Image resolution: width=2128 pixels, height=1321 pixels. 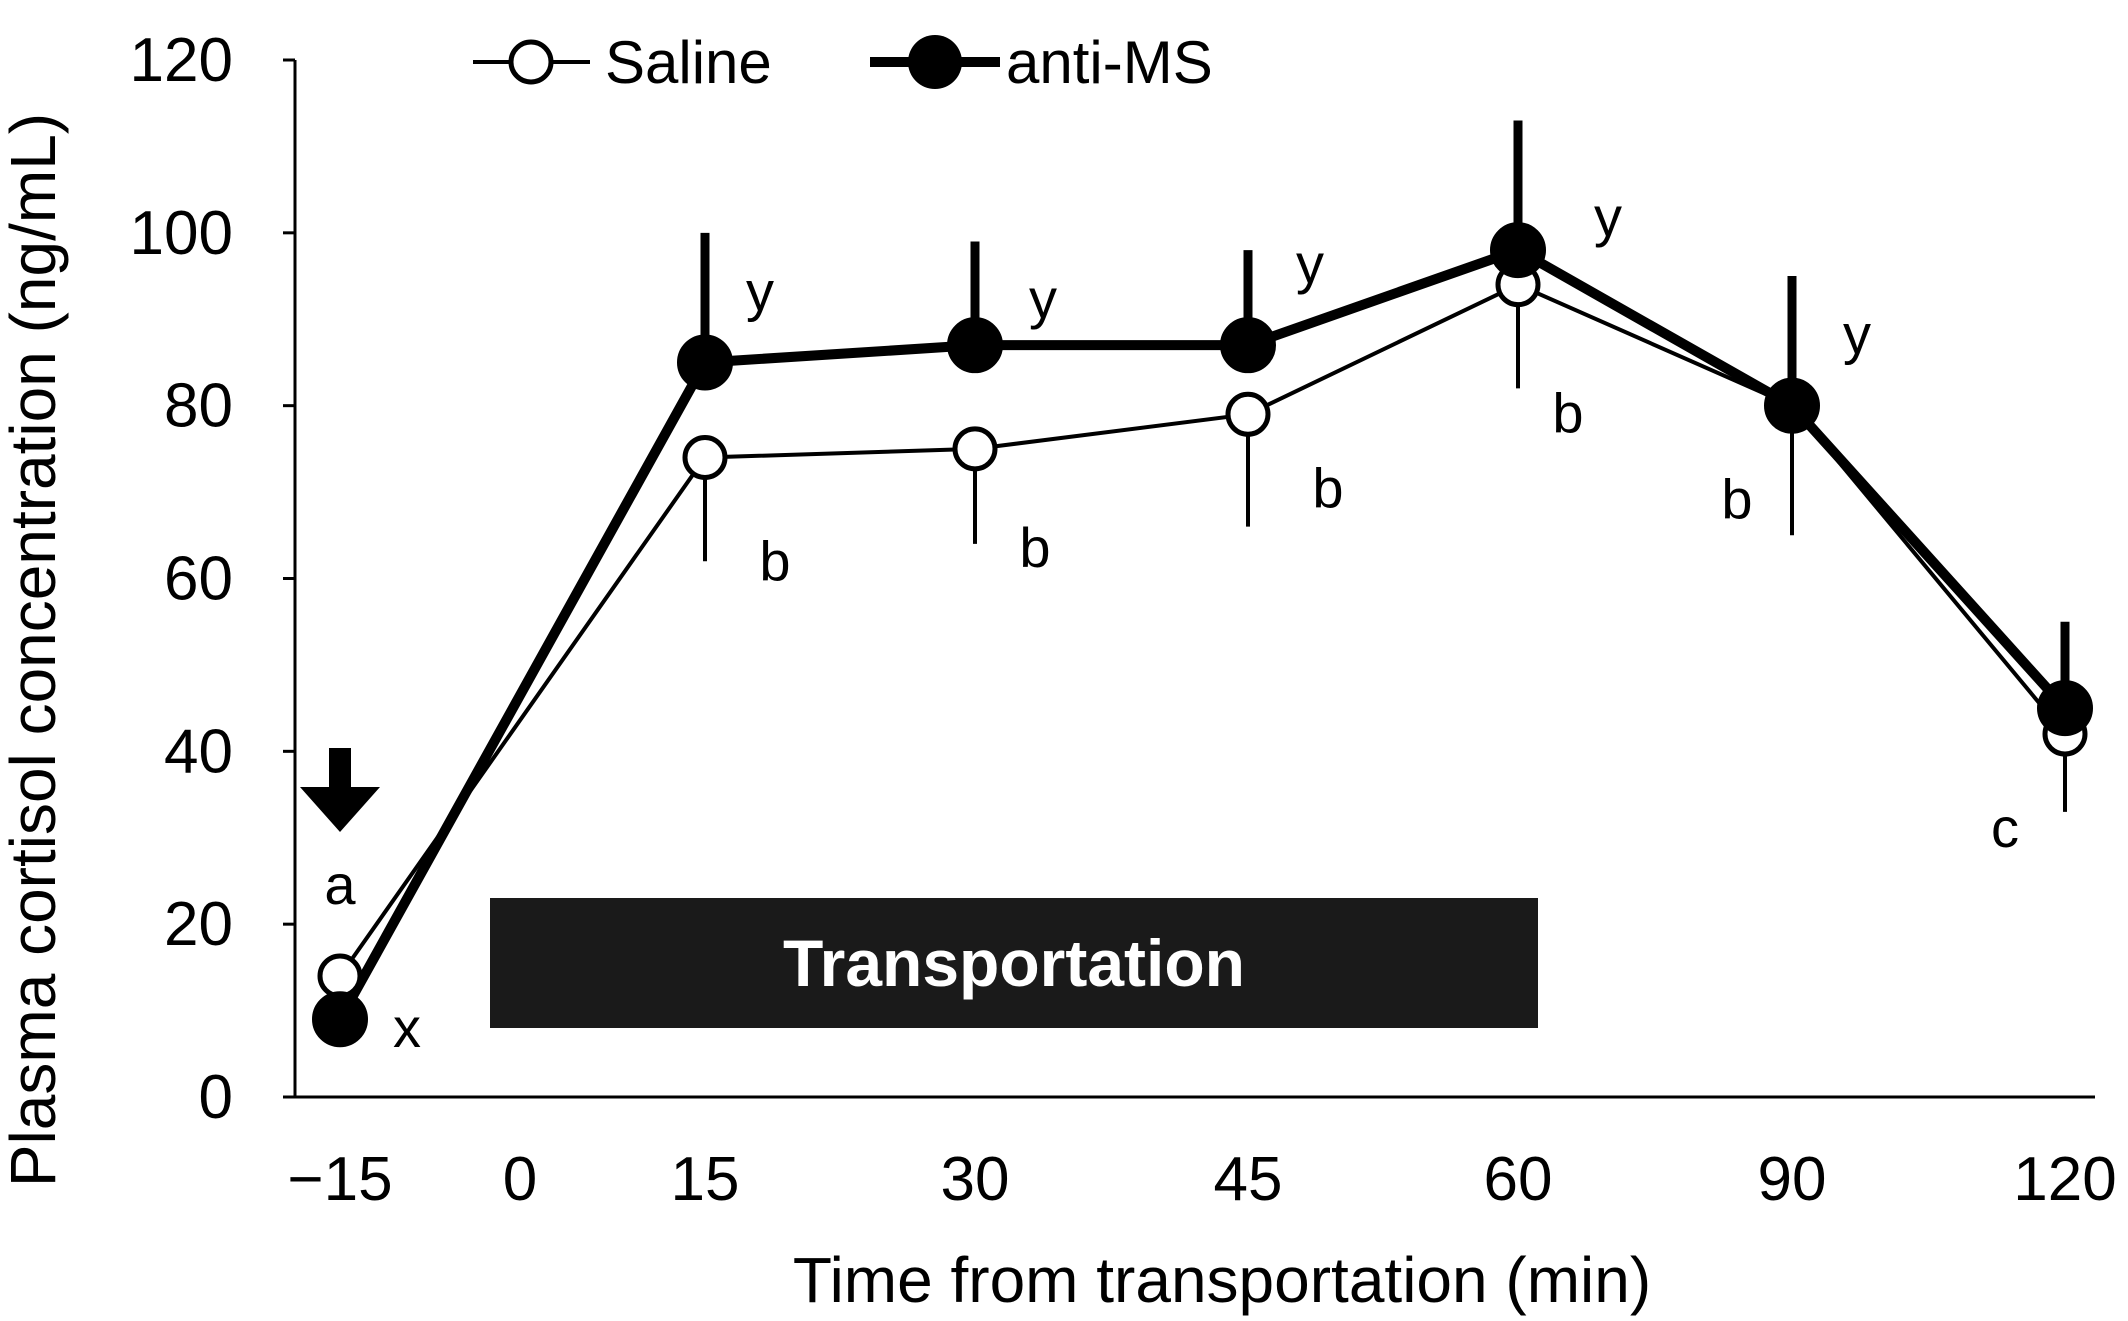 What do you see at coordinates (1518, 1179) in the screenshot?
I see `x-tick-label: 60` at bounding box center [1518, 1179].